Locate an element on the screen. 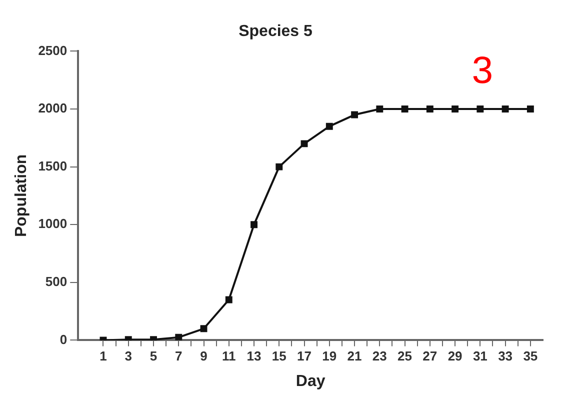  x-tick-label: 23 is located at coordinates (379, 356).